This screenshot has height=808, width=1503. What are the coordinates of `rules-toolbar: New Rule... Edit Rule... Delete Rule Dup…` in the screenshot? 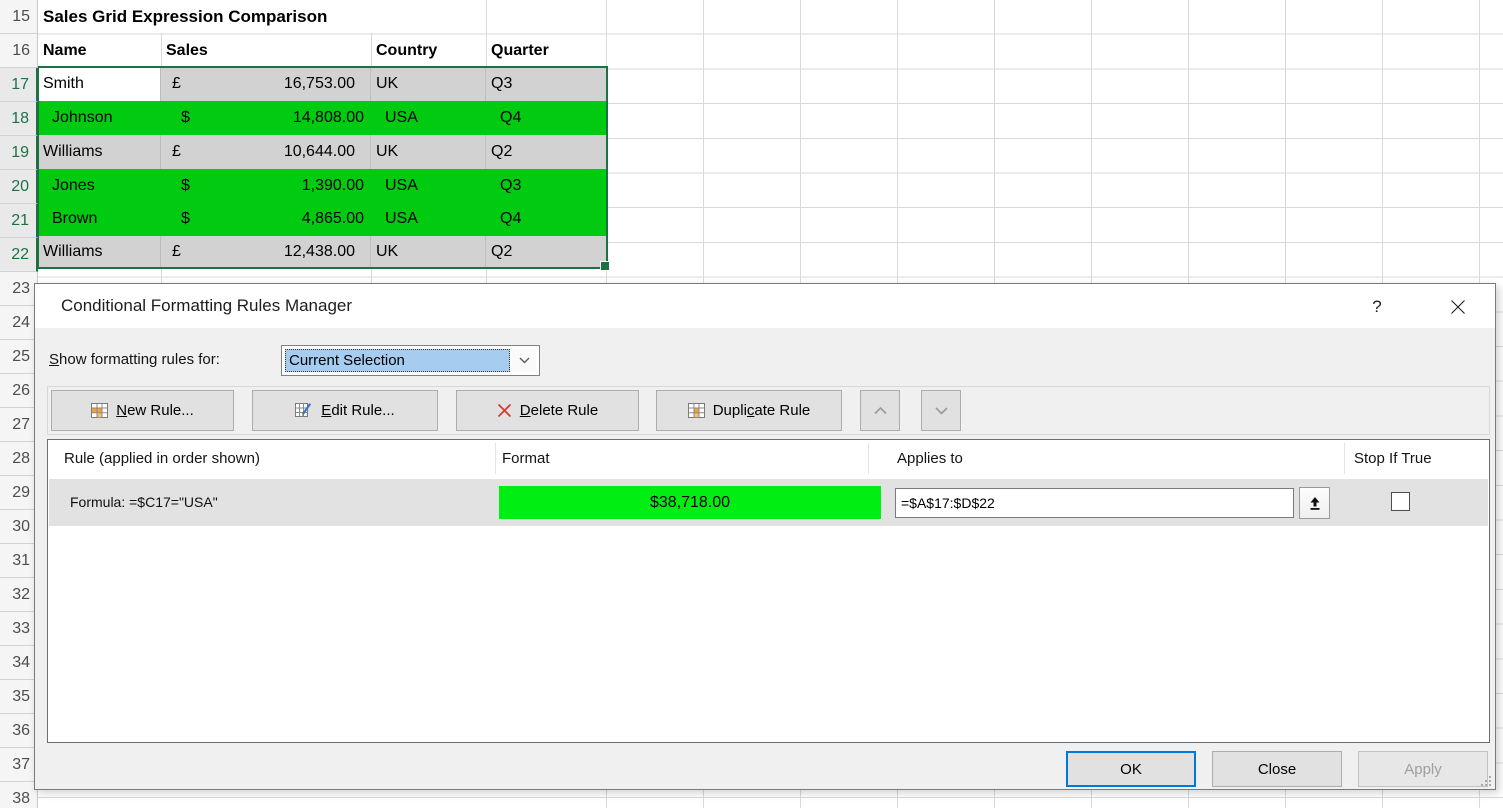 It's located at (768, 410).